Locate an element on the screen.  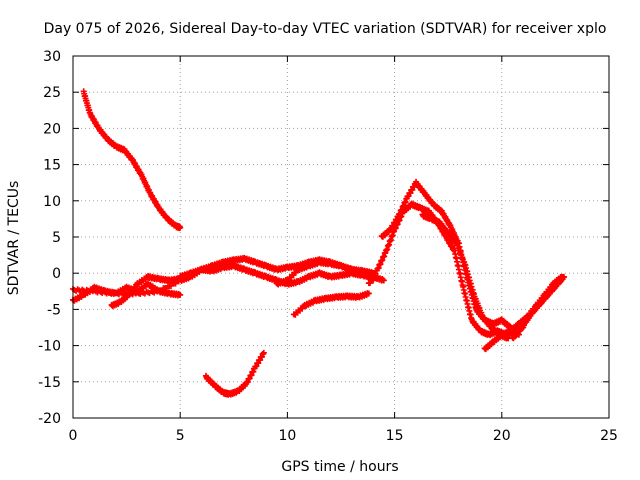
x-axis-title: GPS time / hours is located at coordinates (339, 467).